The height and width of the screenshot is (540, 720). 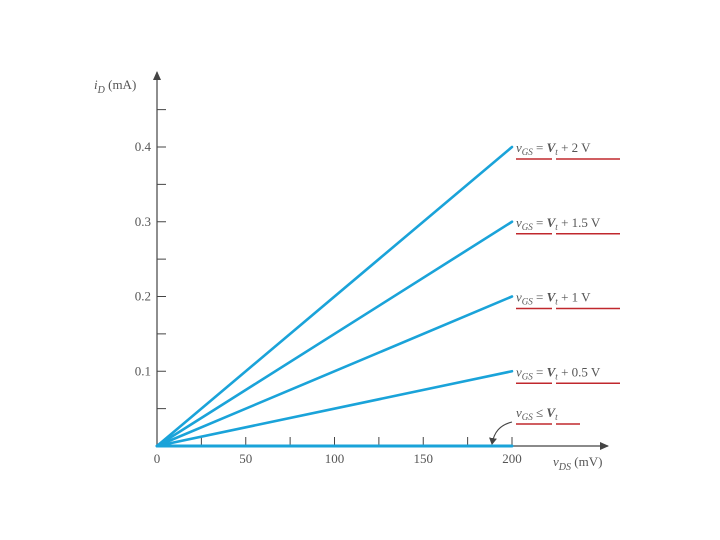 I want to click on y-tick-label: 0.3, so click(x=143, y=221).